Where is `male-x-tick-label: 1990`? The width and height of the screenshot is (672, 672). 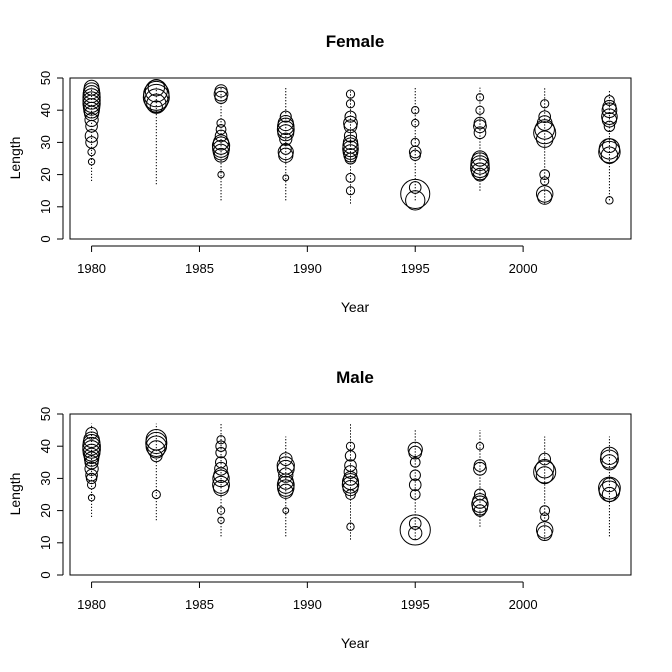
male-x-tick-label: 1990 is located at coordinates (307, 604).